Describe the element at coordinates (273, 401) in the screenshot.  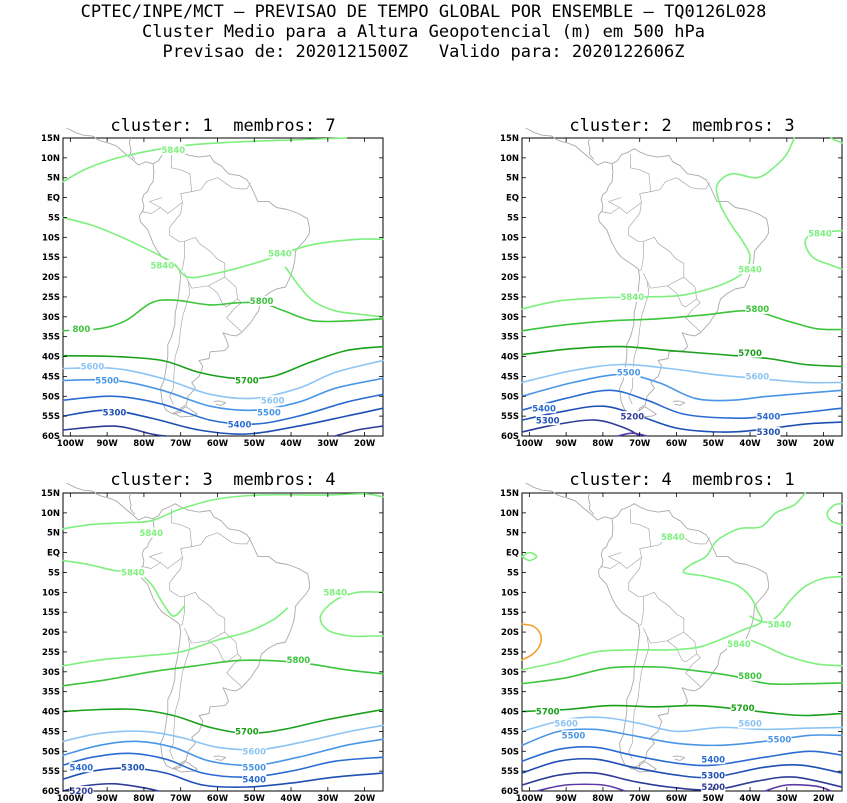
I see `contour-label: 5600` at that location.